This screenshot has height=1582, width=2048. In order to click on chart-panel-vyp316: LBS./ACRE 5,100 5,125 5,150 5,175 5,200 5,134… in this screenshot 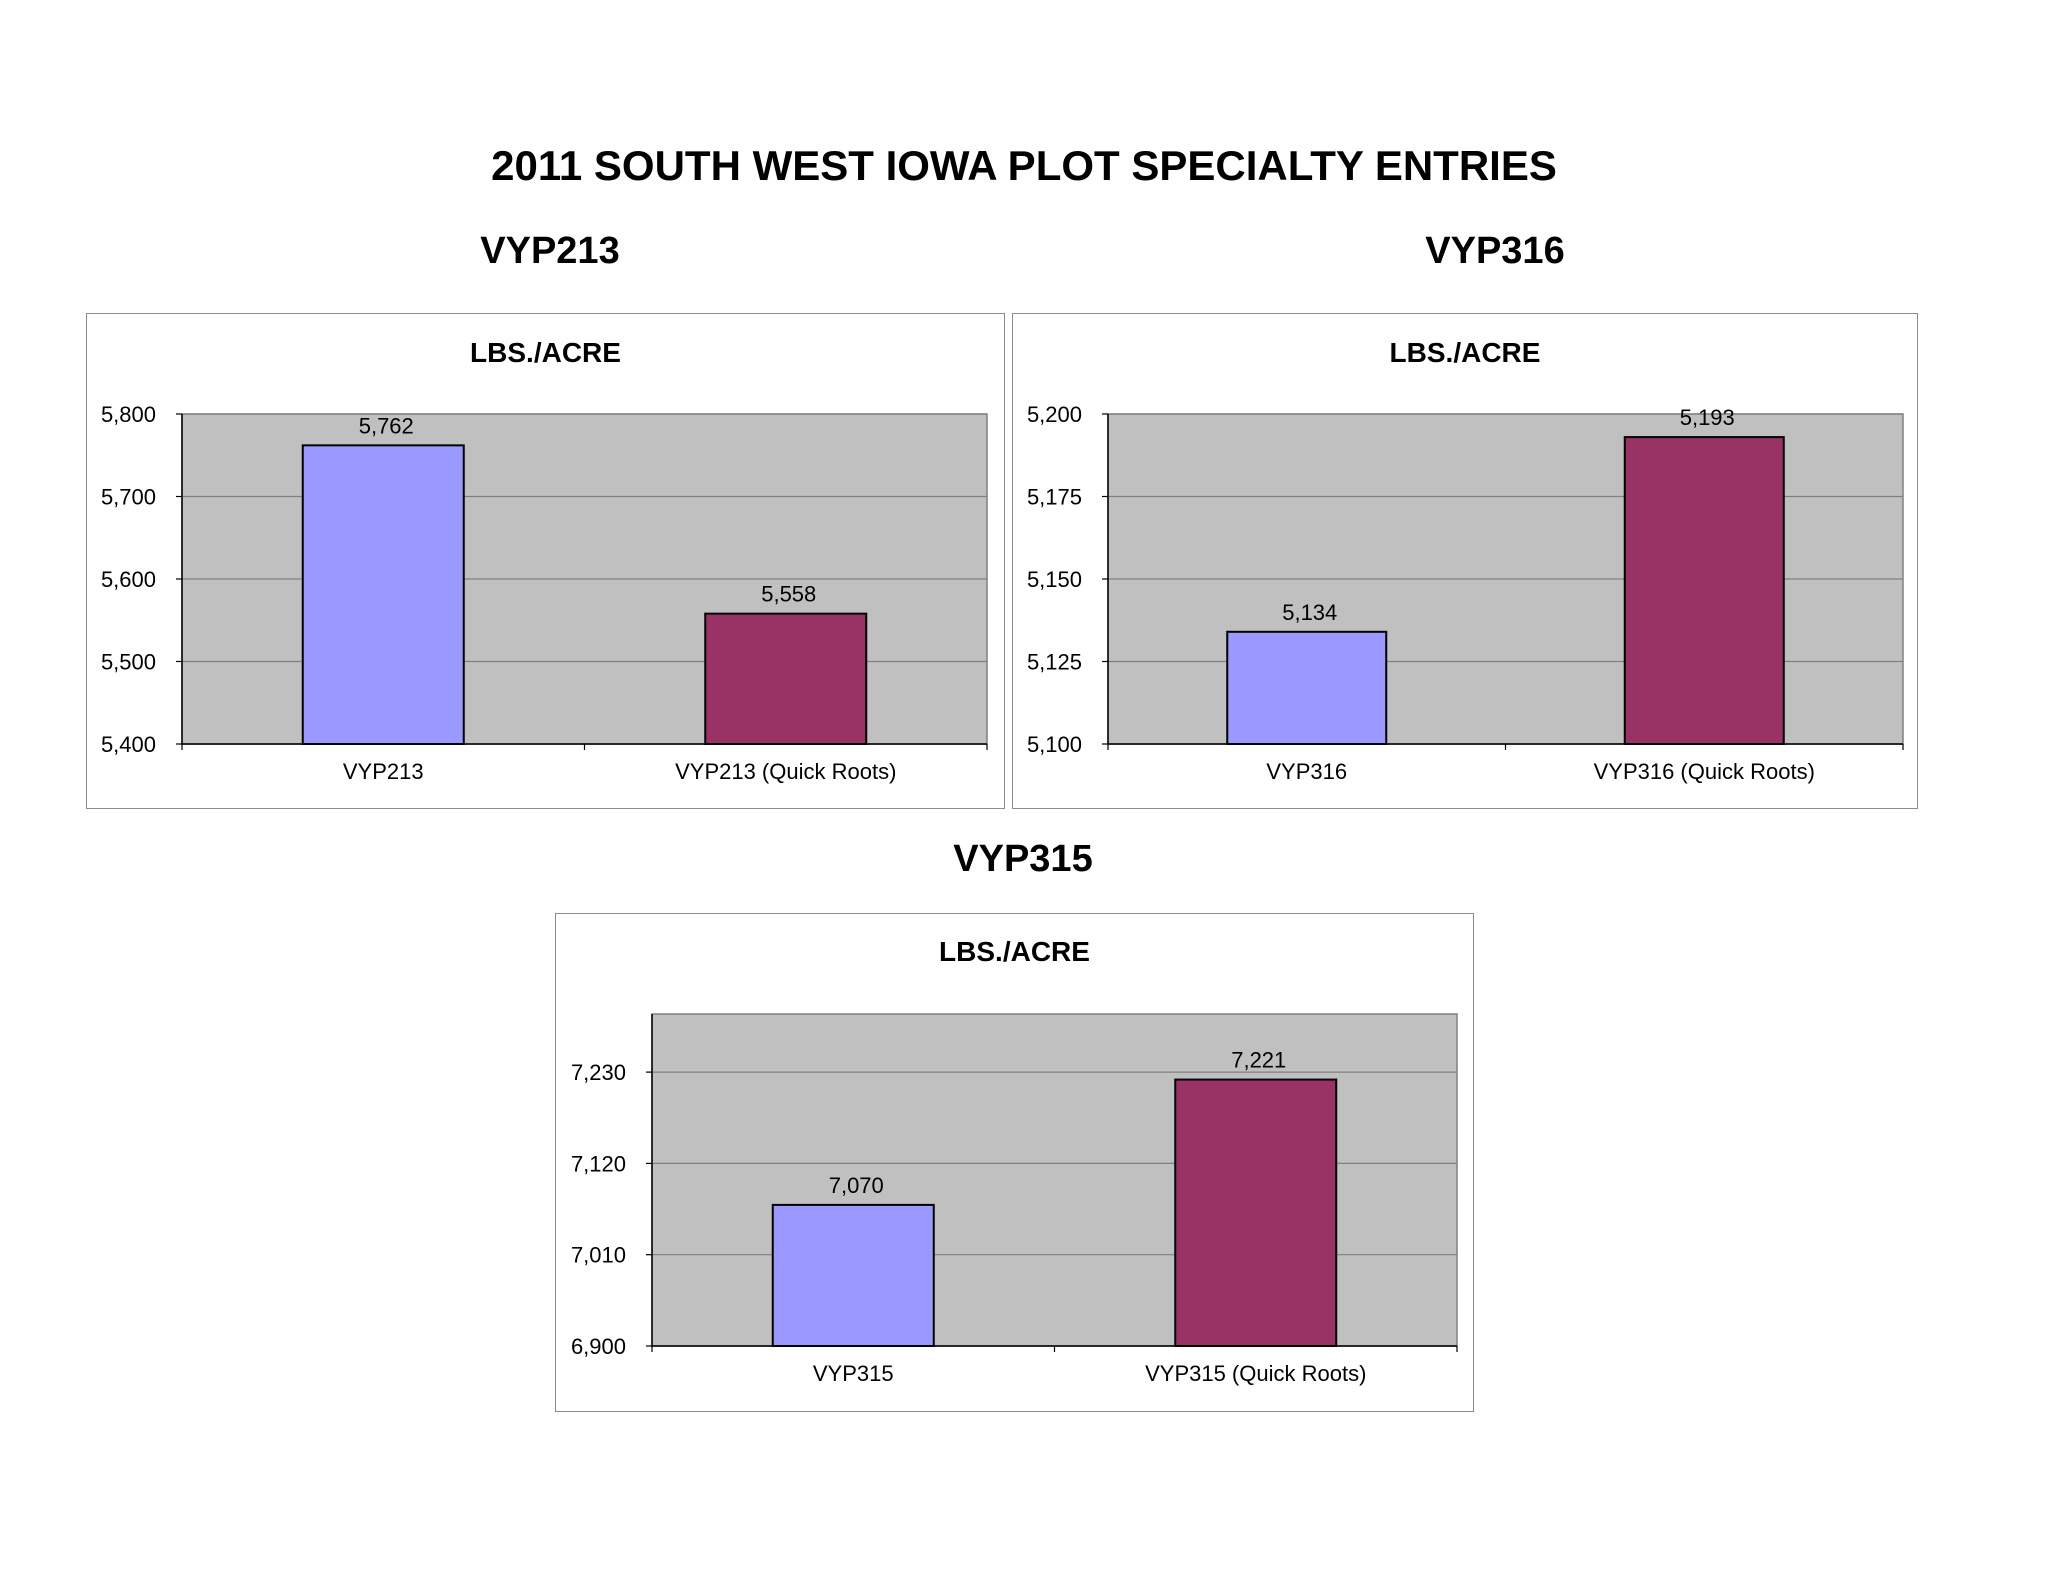, I will do `click(1465, 561)`.